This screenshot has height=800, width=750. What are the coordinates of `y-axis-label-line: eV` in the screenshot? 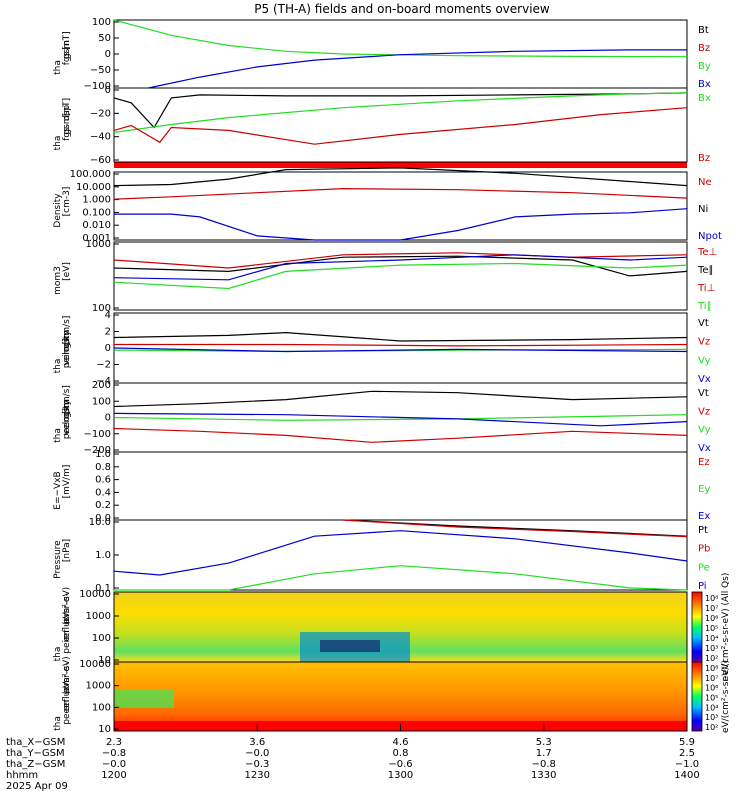 It's located at (67, 617).